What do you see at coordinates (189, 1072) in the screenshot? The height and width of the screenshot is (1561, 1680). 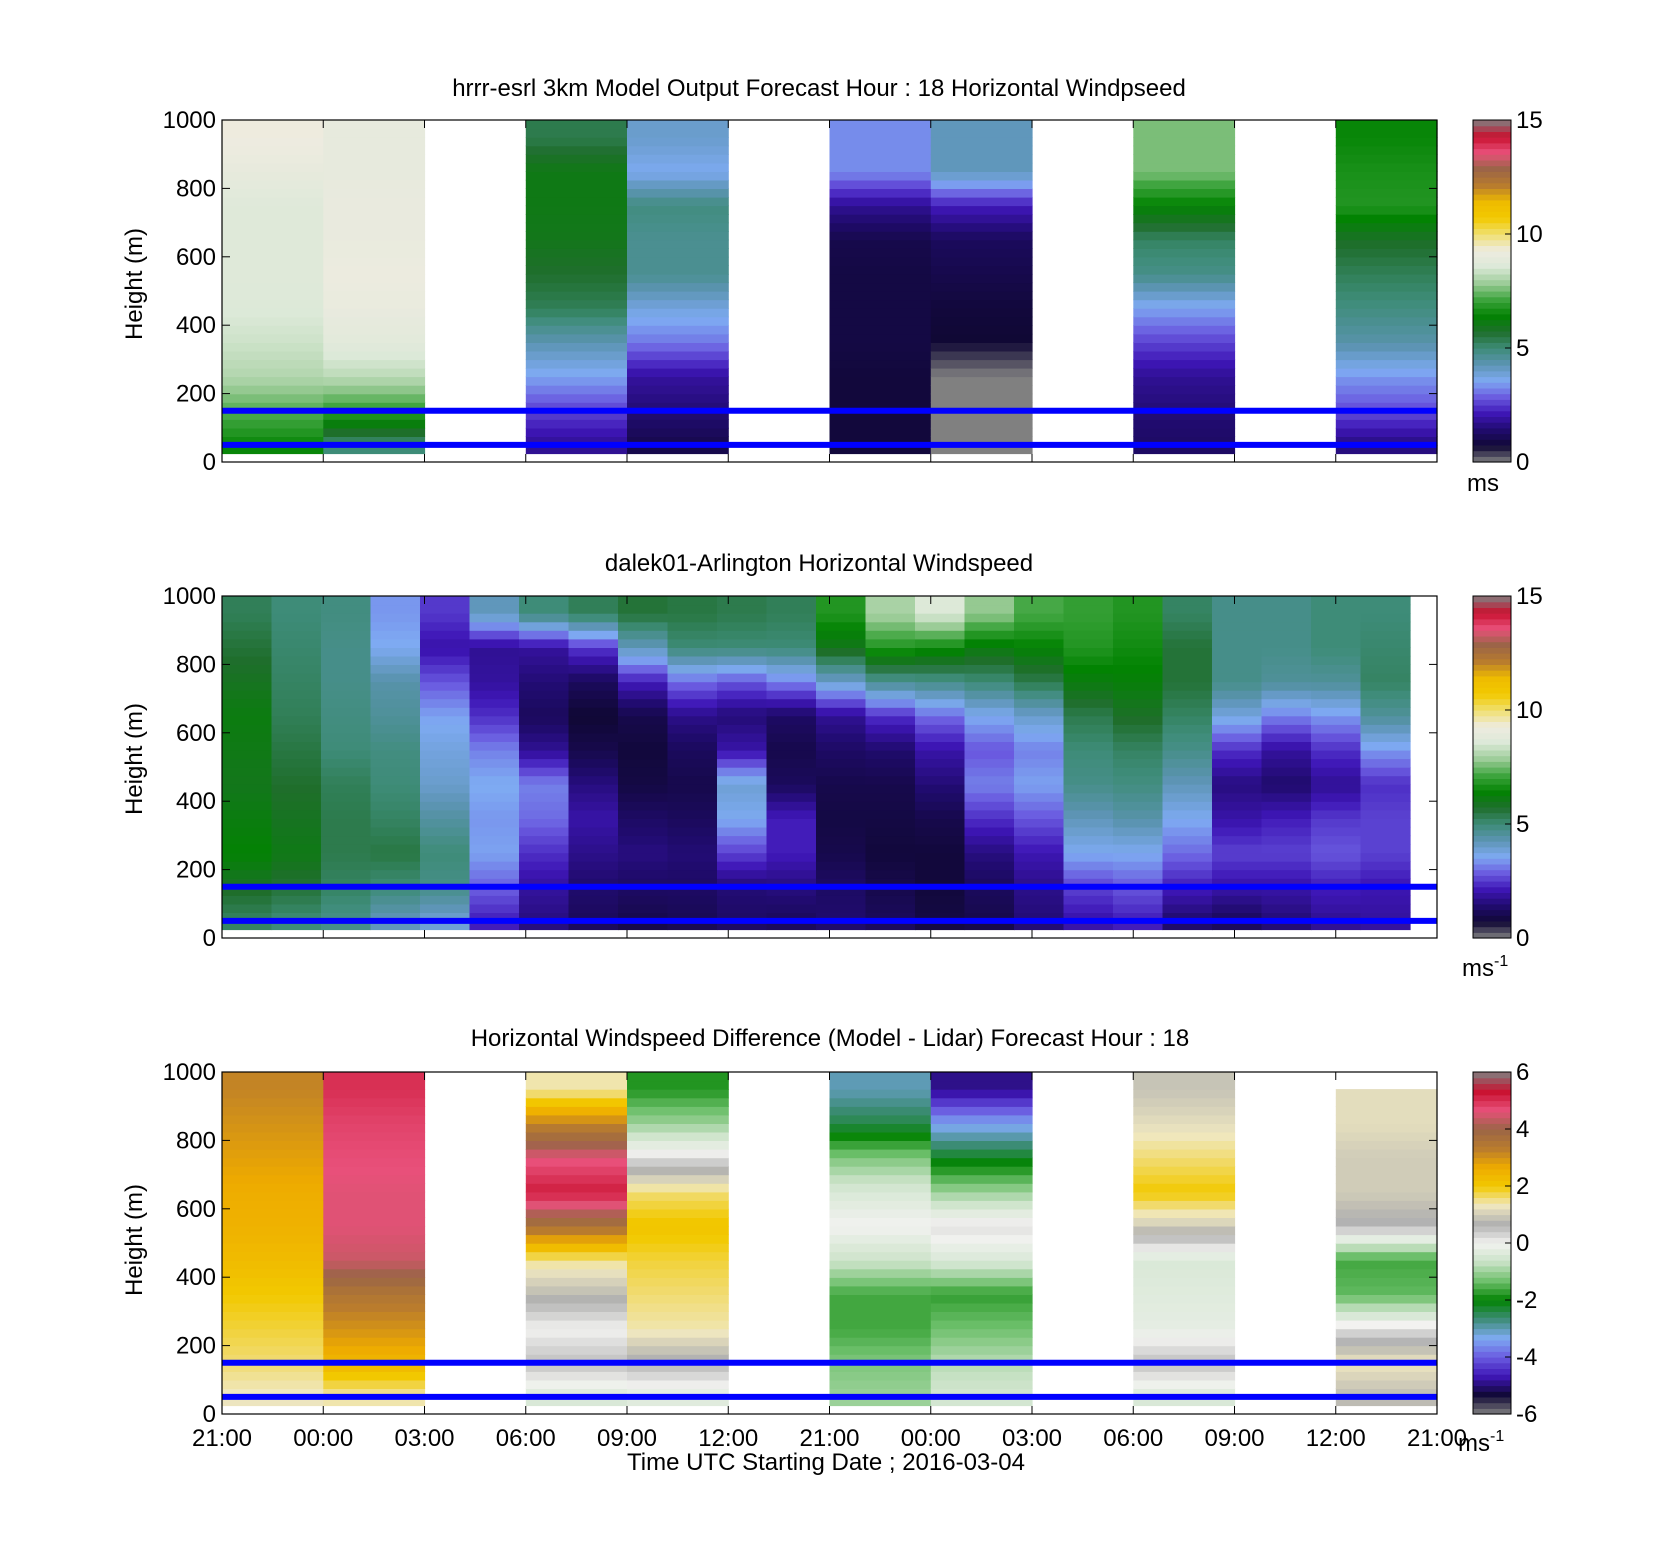 I see `y-tick-label: 1000` at bounding box center [189, 1072].